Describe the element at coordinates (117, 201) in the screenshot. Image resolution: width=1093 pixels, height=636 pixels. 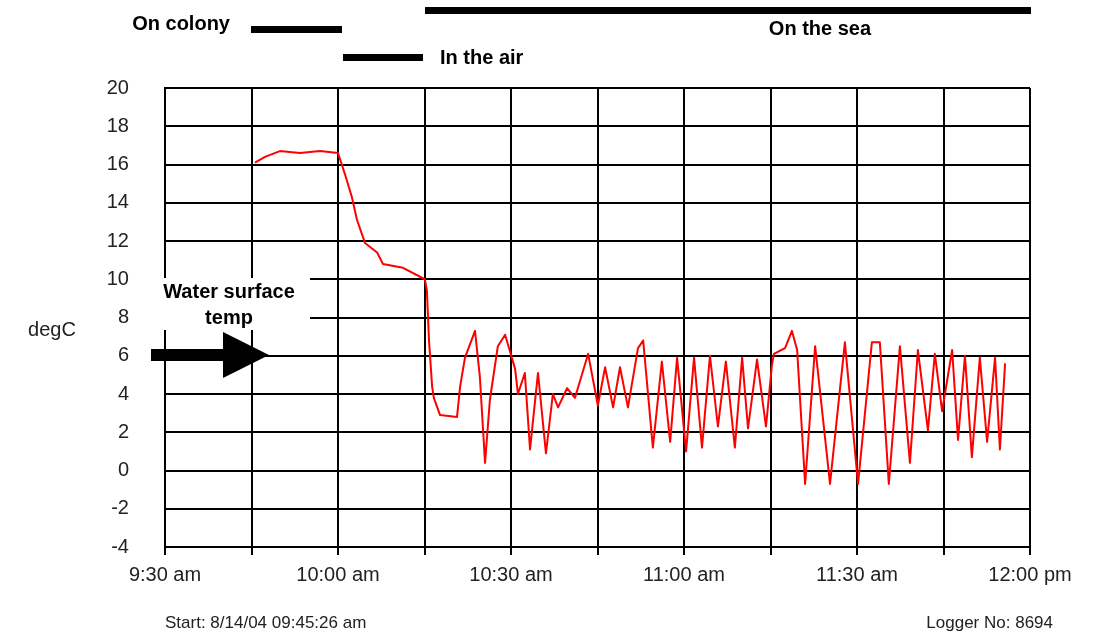
I see `y-tick-label: 14` at that location.